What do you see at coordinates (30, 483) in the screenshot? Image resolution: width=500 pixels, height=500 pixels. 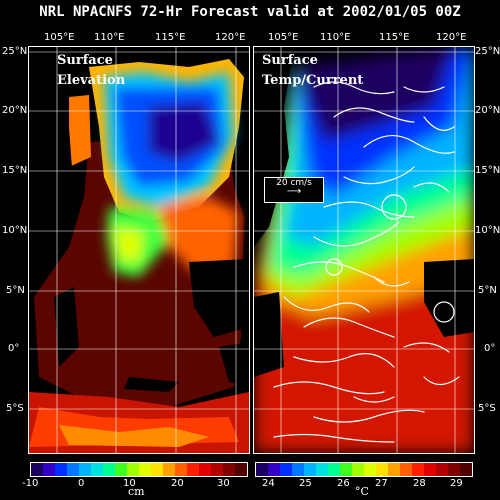 I see `colorbar-tick: -10` at bounding box center [30, 483].